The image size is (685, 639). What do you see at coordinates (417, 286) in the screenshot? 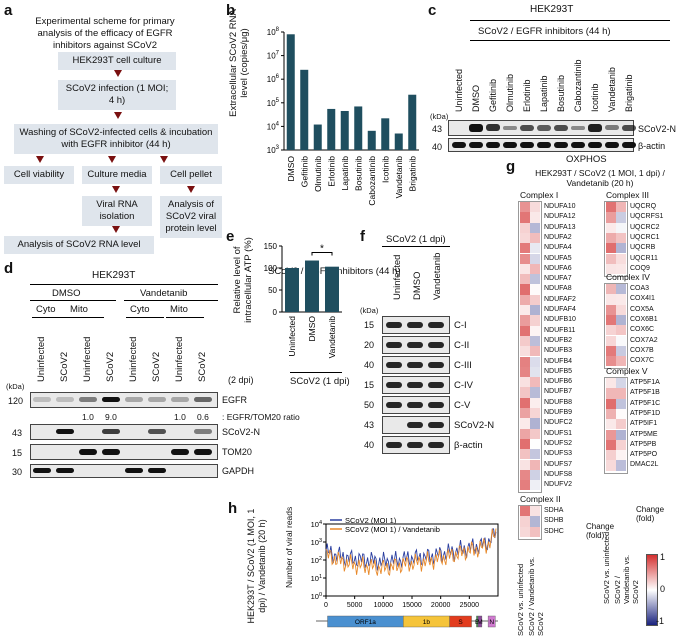
I see `panel-f-lane-label: DMSO` at bounding box center [417, 286].